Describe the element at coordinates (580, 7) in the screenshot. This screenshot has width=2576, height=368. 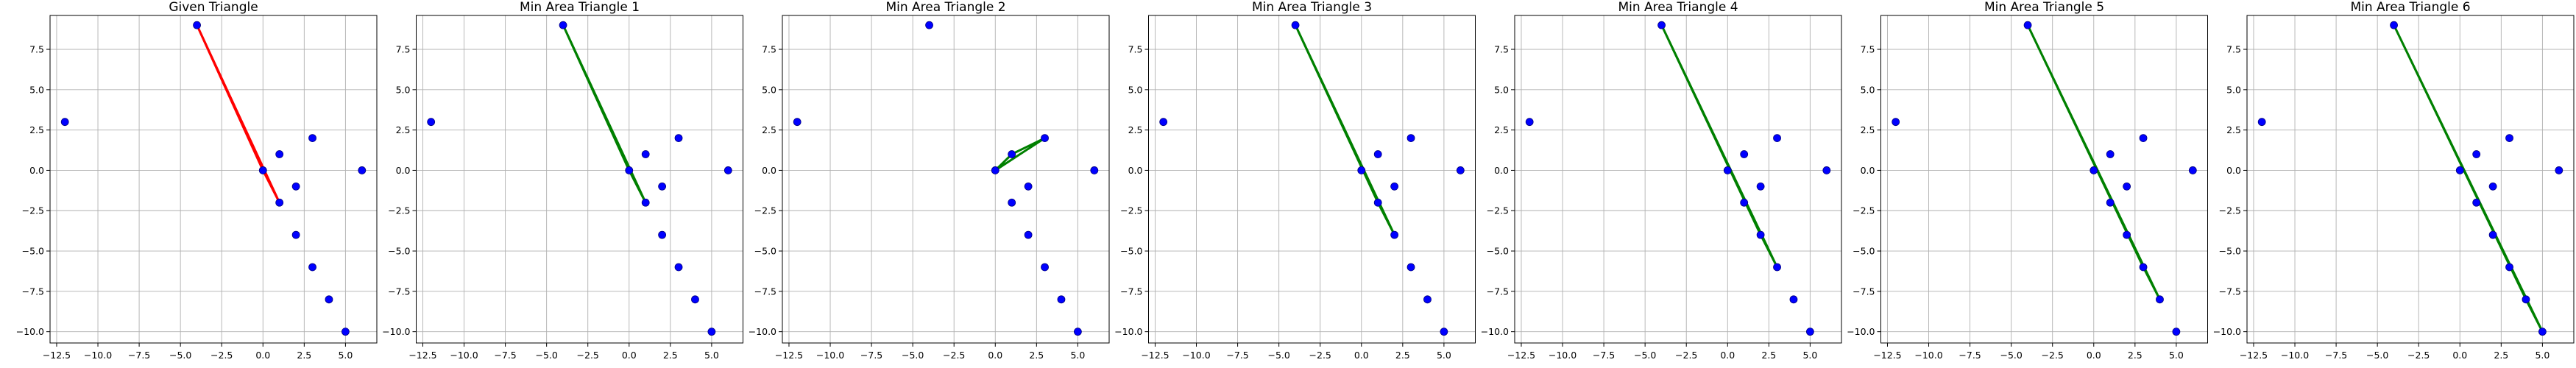
I see `chart-title: Min Area Triangle 1` at that location.